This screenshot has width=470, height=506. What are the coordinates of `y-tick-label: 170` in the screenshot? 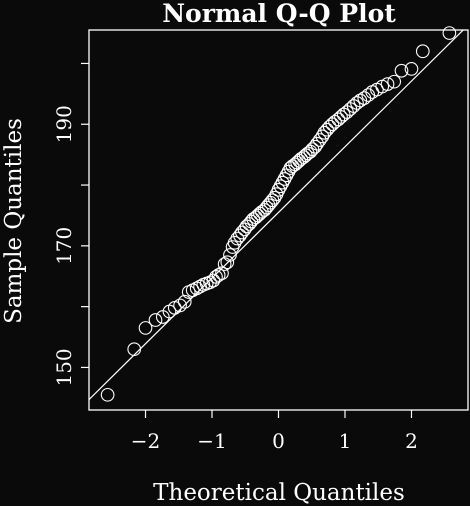 It's located at (64, 246).